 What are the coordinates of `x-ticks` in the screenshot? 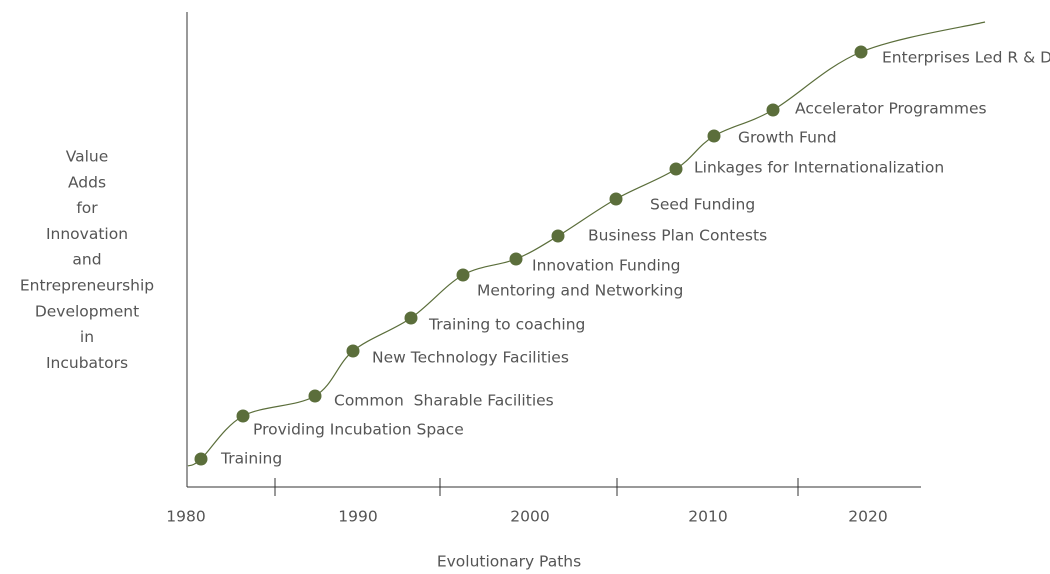 It's located at (536, 487).